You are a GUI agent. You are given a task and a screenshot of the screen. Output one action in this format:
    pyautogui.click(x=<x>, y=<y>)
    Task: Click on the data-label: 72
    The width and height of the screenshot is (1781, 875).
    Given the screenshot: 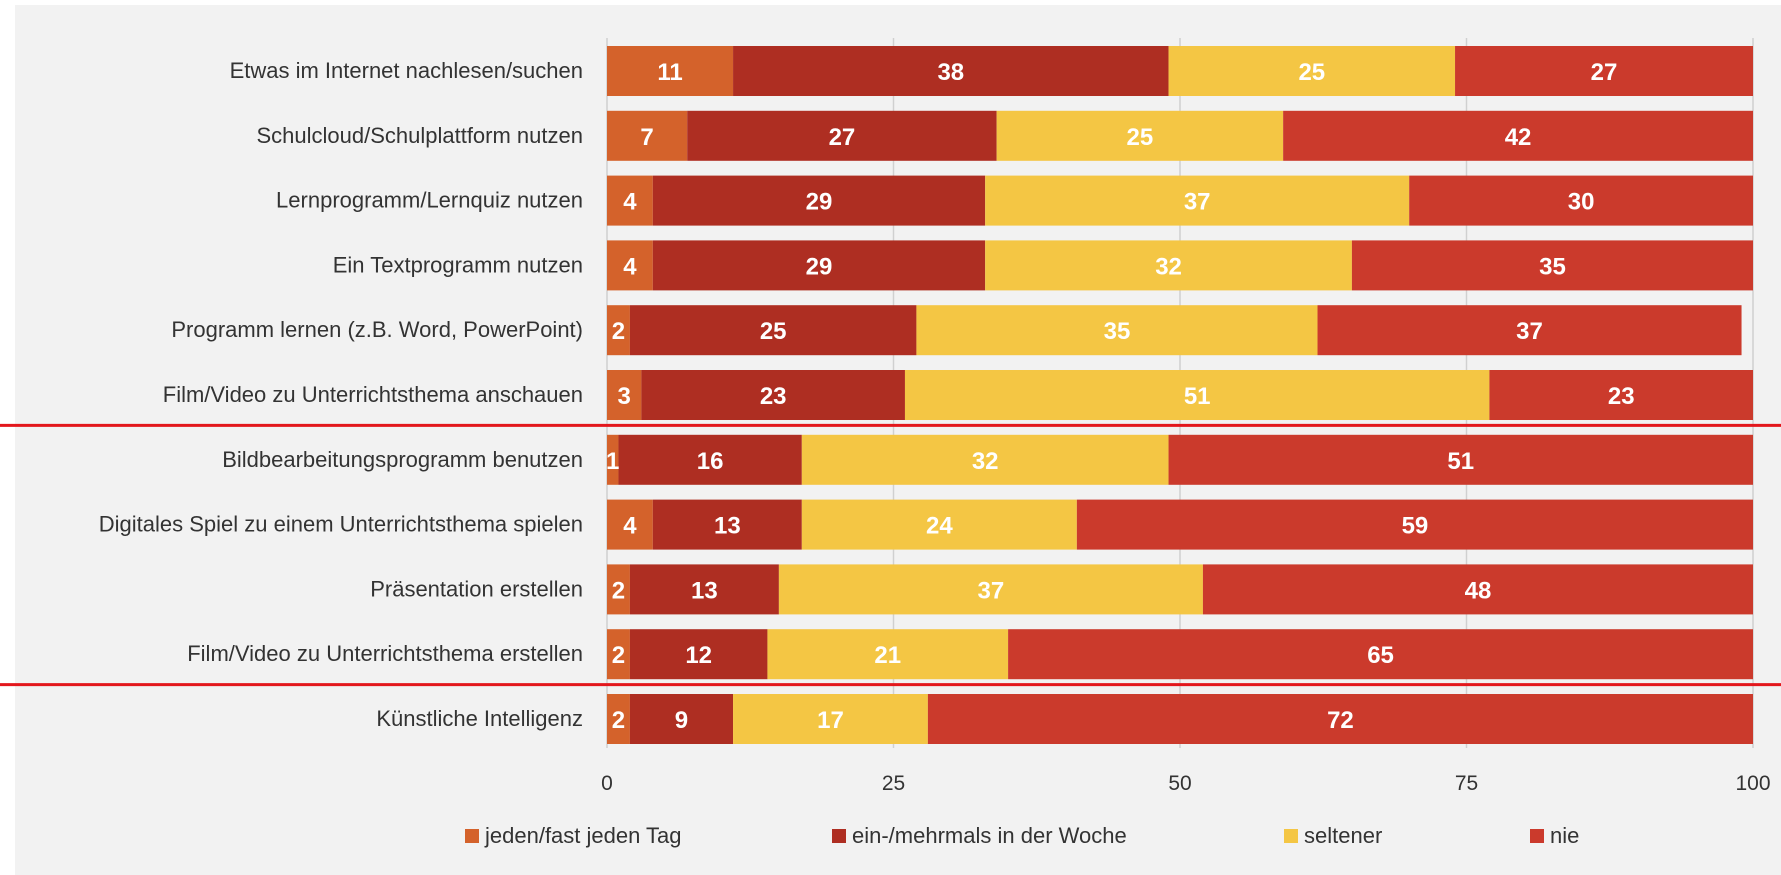 What is the action you would take?
    pyautogui.click(x=1340, y=720)
    